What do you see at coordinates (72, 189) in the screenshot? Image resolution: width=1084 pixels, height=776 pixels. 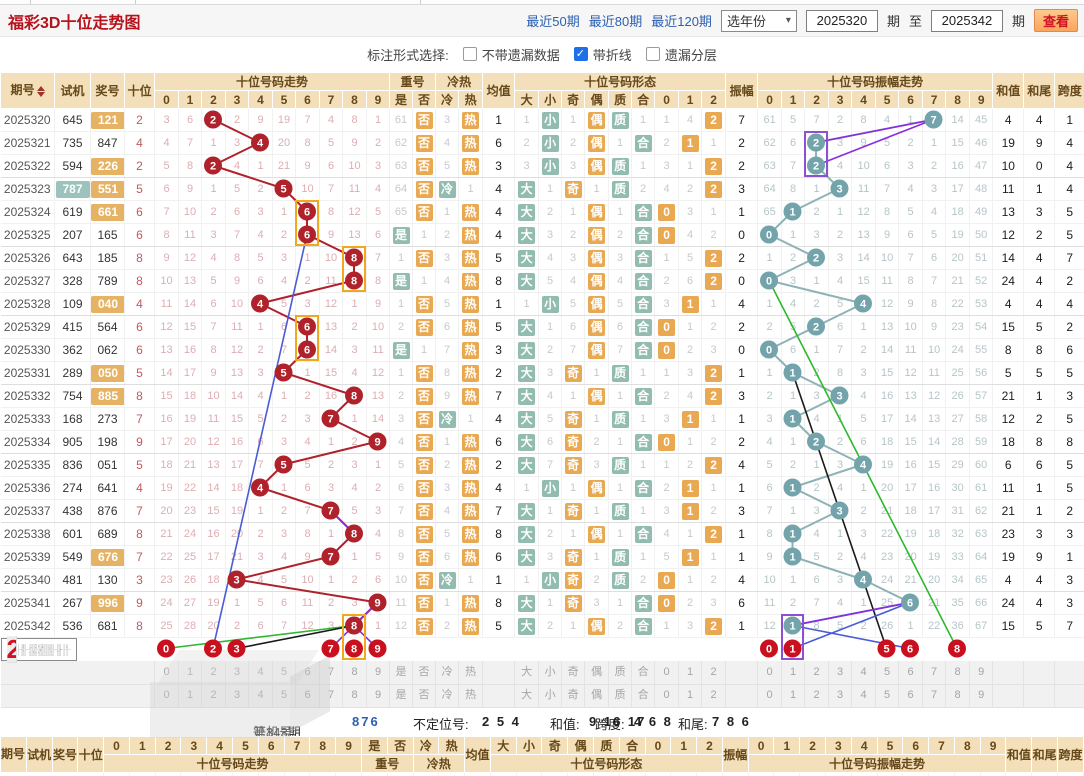 I see `cell: 787` at bounding box center [72, 189].